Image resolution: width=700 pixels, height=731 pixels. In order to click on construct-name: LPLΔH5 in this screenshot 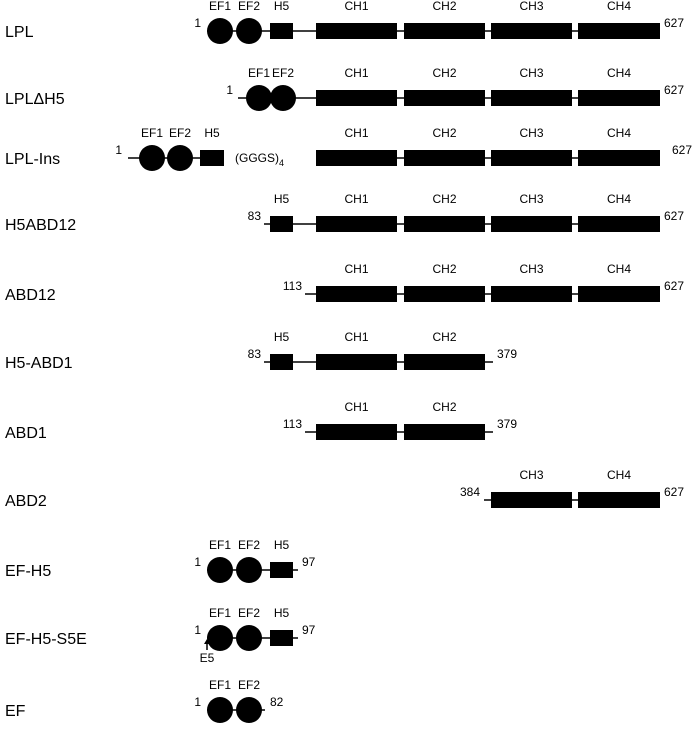, I will do `click(35, 99)`.